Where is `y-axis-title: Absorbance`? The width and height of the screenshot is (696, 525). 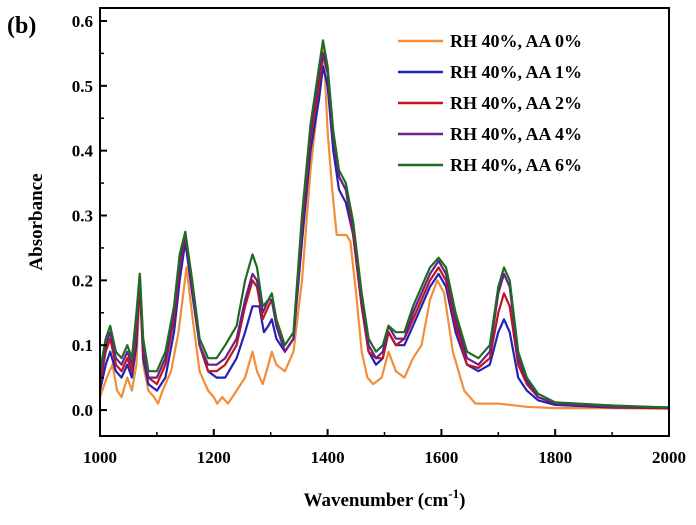 y-axis-title: Absorbance is located at coordinates (36, 221).